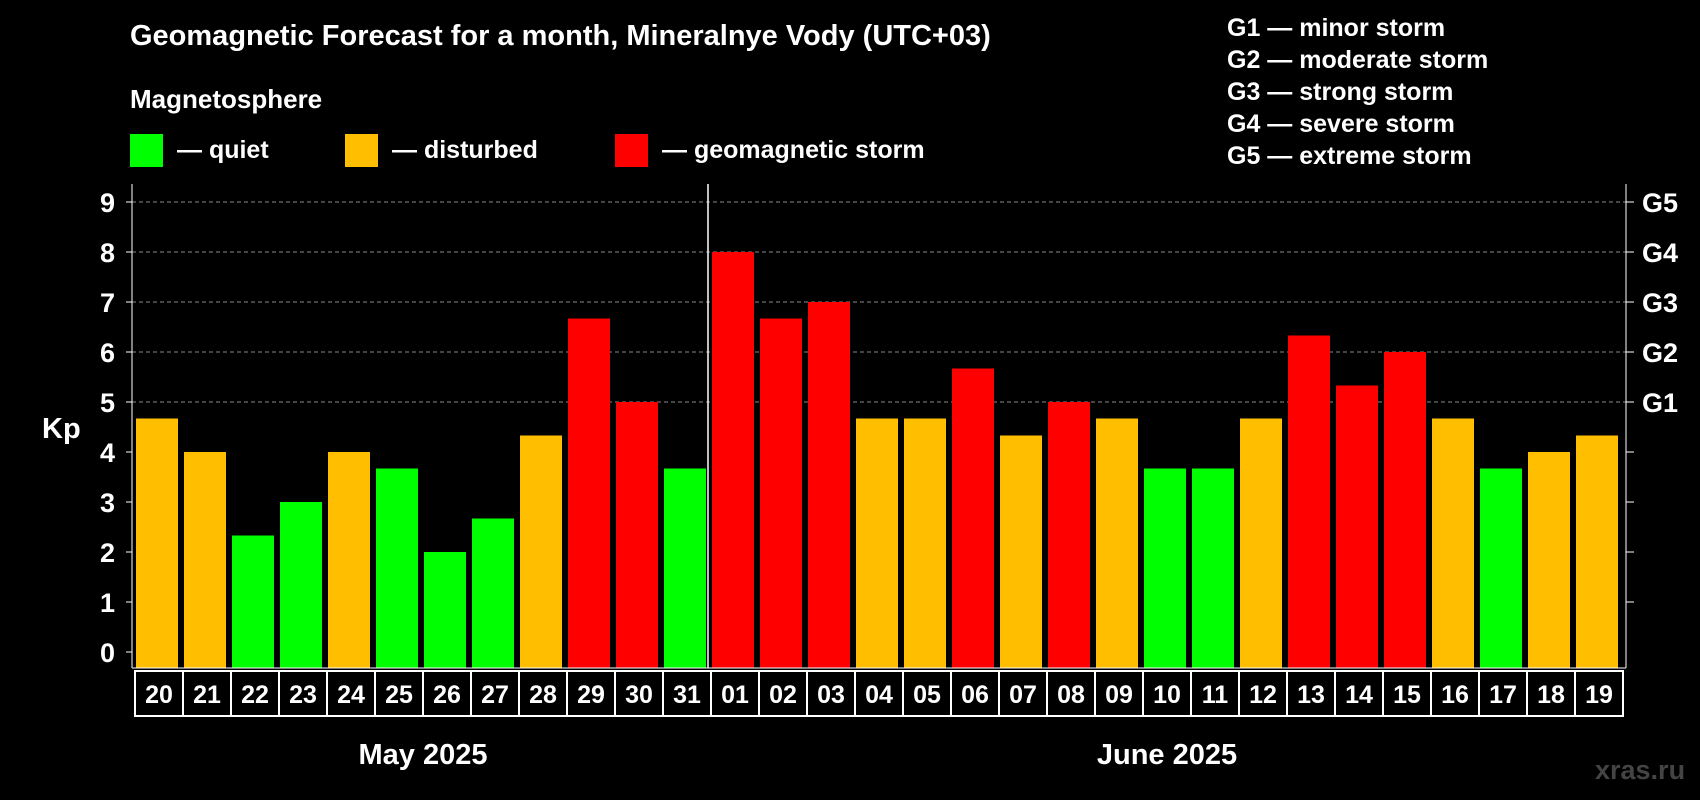 This screenshot has width=1700, height=800. What do you see at coordinates (107, 603) in the screenshot?
I see `y-tick-label-1: 1` at bounding box center [107, 603].